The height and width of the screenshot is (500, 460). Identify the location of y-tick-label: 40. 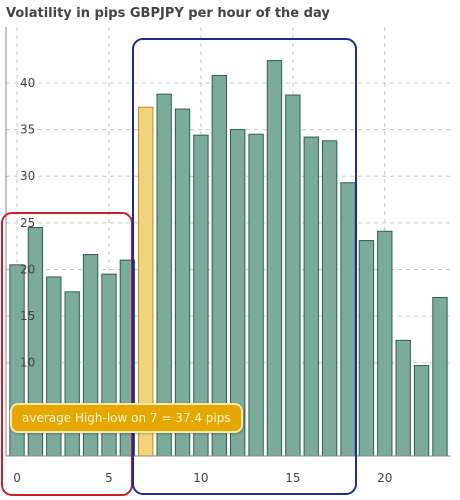
(27, 83).